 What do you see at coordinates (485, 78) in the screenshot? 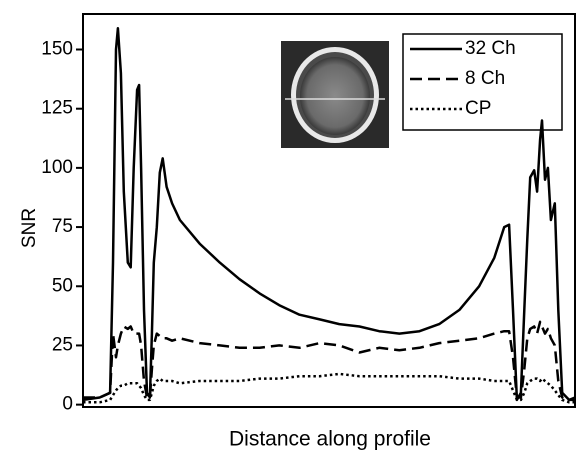
I see `legend-label: 8 Ch` at bounding box center [485, 78].